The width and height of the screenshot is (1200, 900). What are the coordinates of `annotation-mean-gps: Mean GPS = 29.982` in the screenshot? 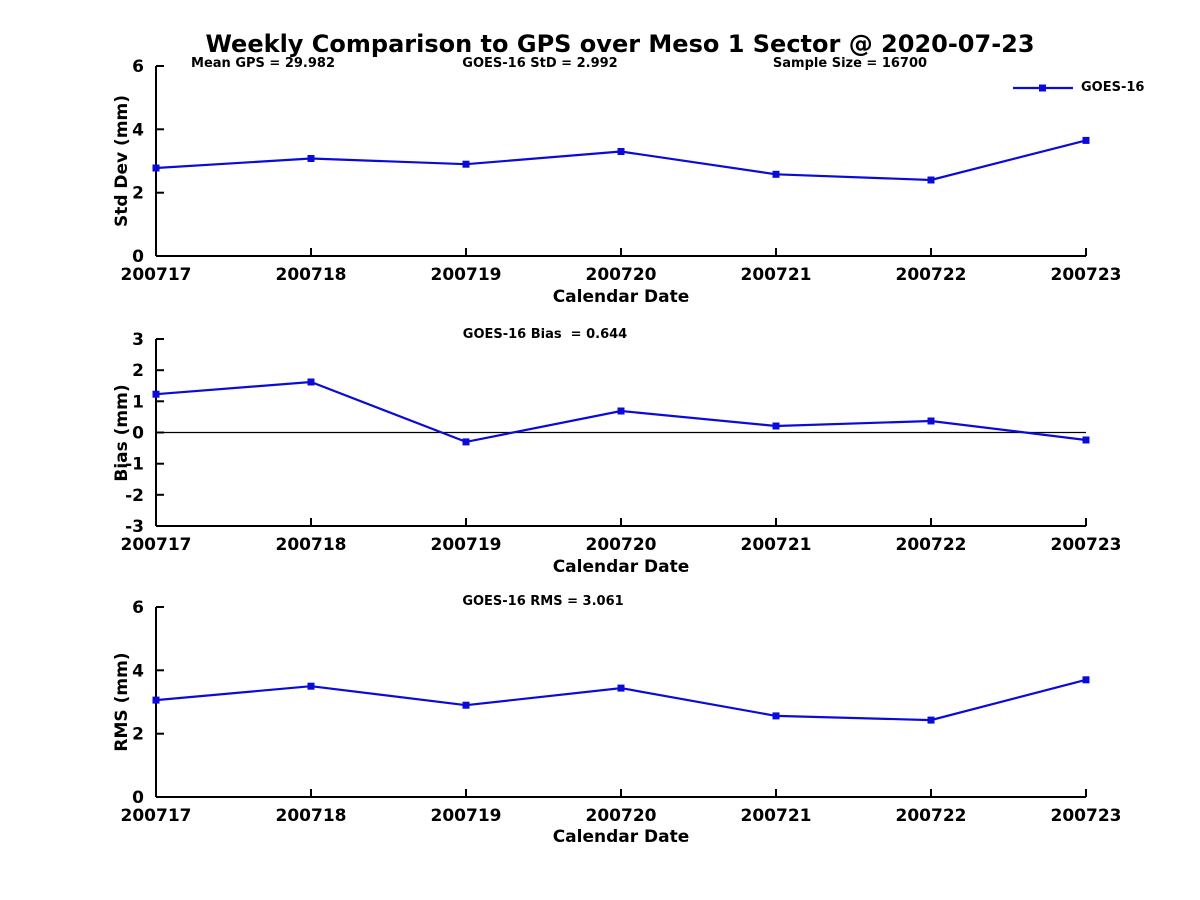 It's located at (263, 63).